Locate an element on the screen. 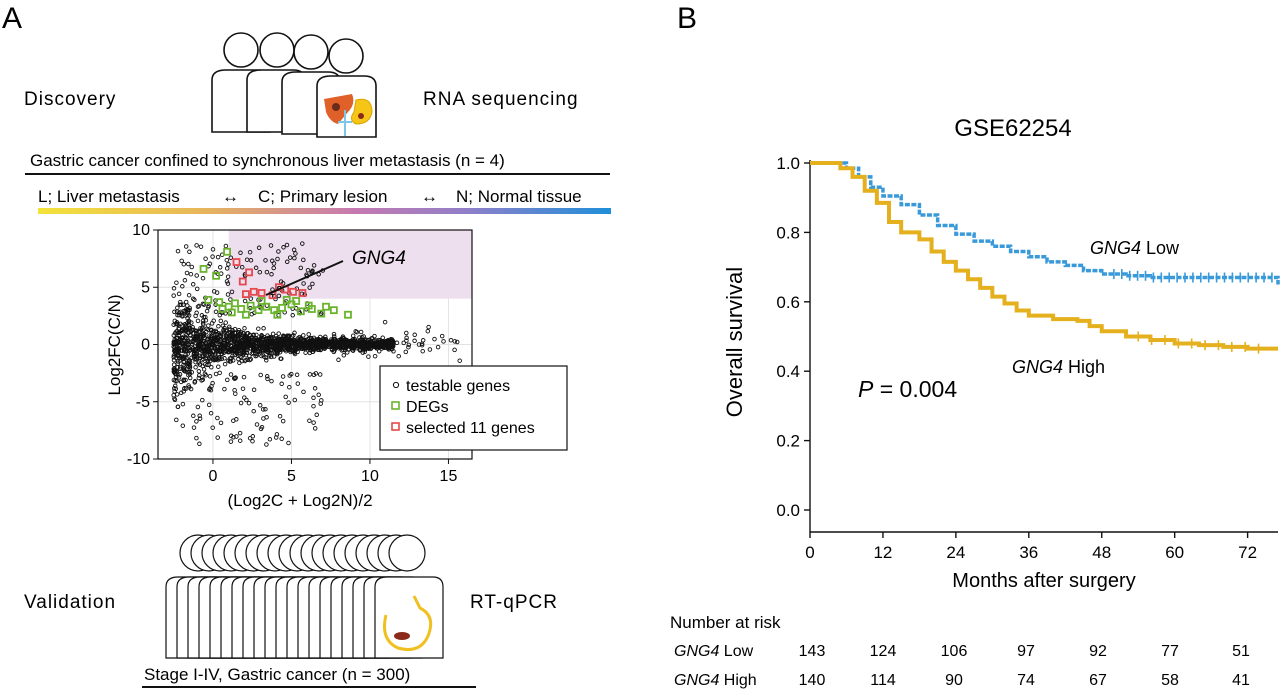 This screenshot has width=1280, height=692. gng4-annotation: GNG4 is located at coordinates (379, 258).